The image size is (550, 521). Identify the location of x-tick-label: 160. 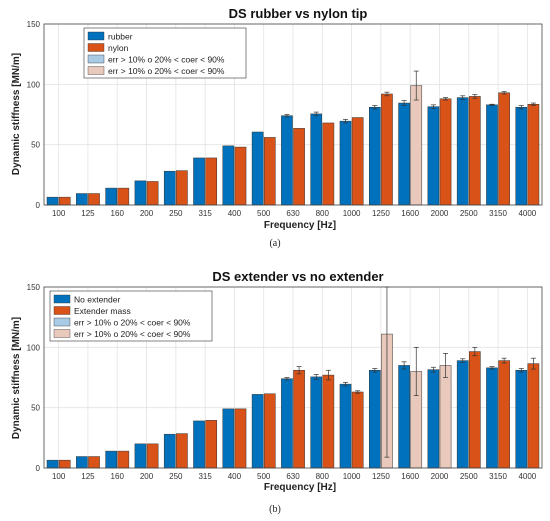
(118, 213).